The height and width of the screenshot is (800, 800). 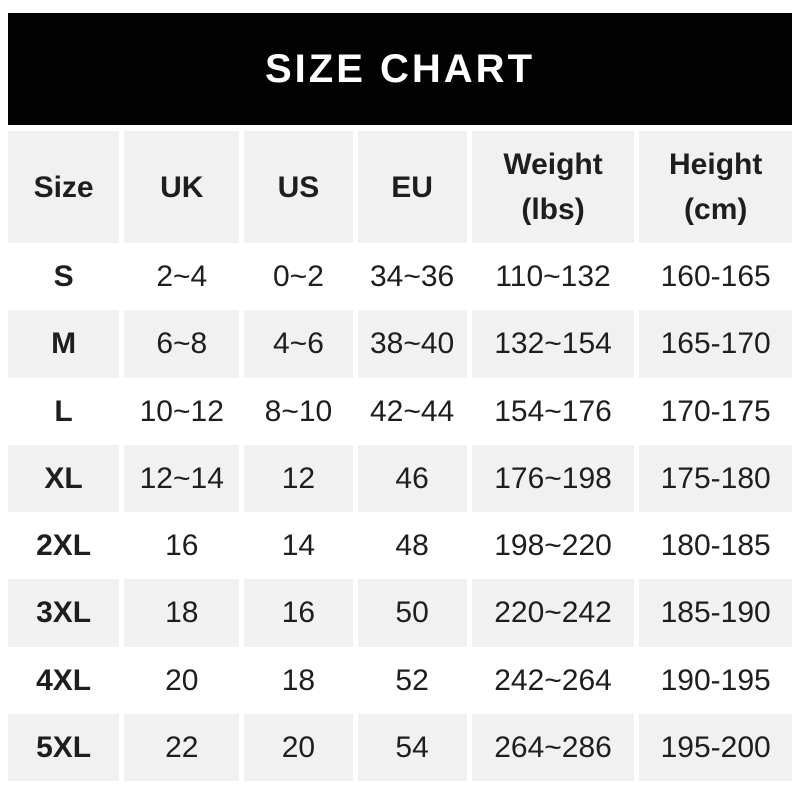 What do you see at coordinates (182, 613) in the screenshot?
I see `uk-cell: 18` at bounding box center [182, 613].